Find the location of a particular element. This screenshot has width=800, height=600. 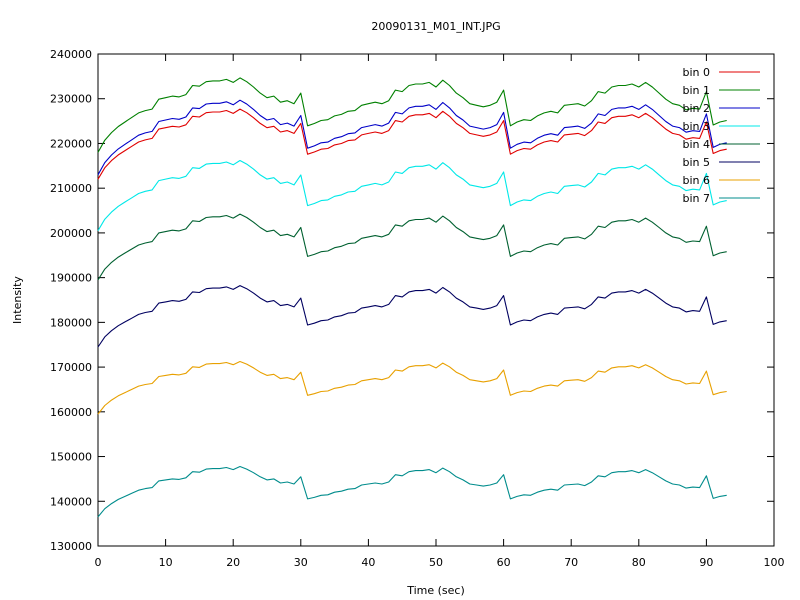

x-tick-label: 10 is located at coordinates (166, 562).